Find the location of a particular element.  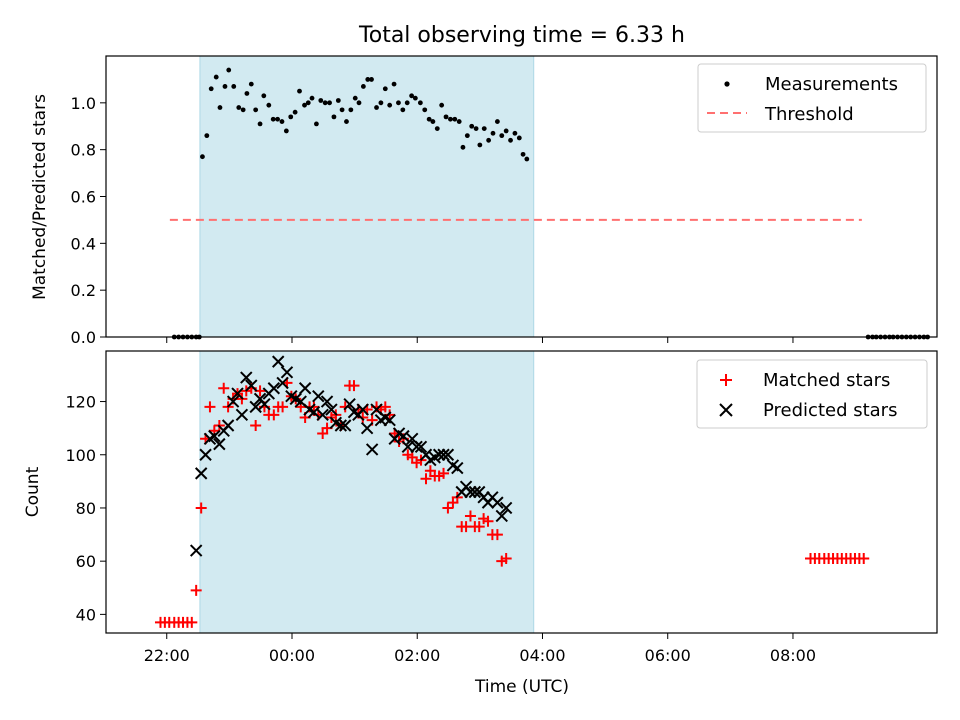

legend-matched-marker is located at coordinates (726, 380).